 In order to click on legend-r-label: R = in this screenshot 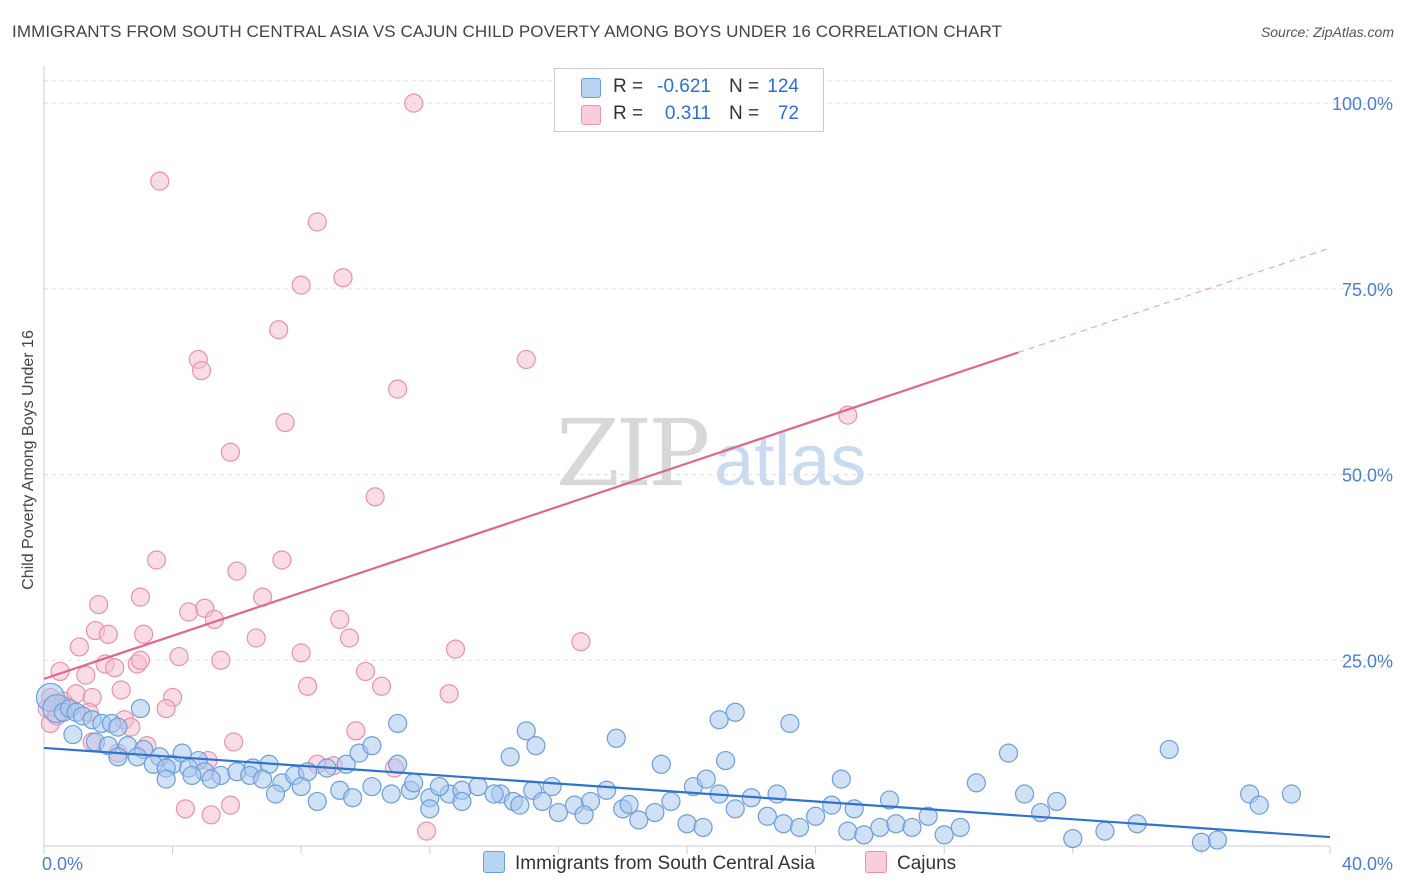, I will do `click(628, 86)`.